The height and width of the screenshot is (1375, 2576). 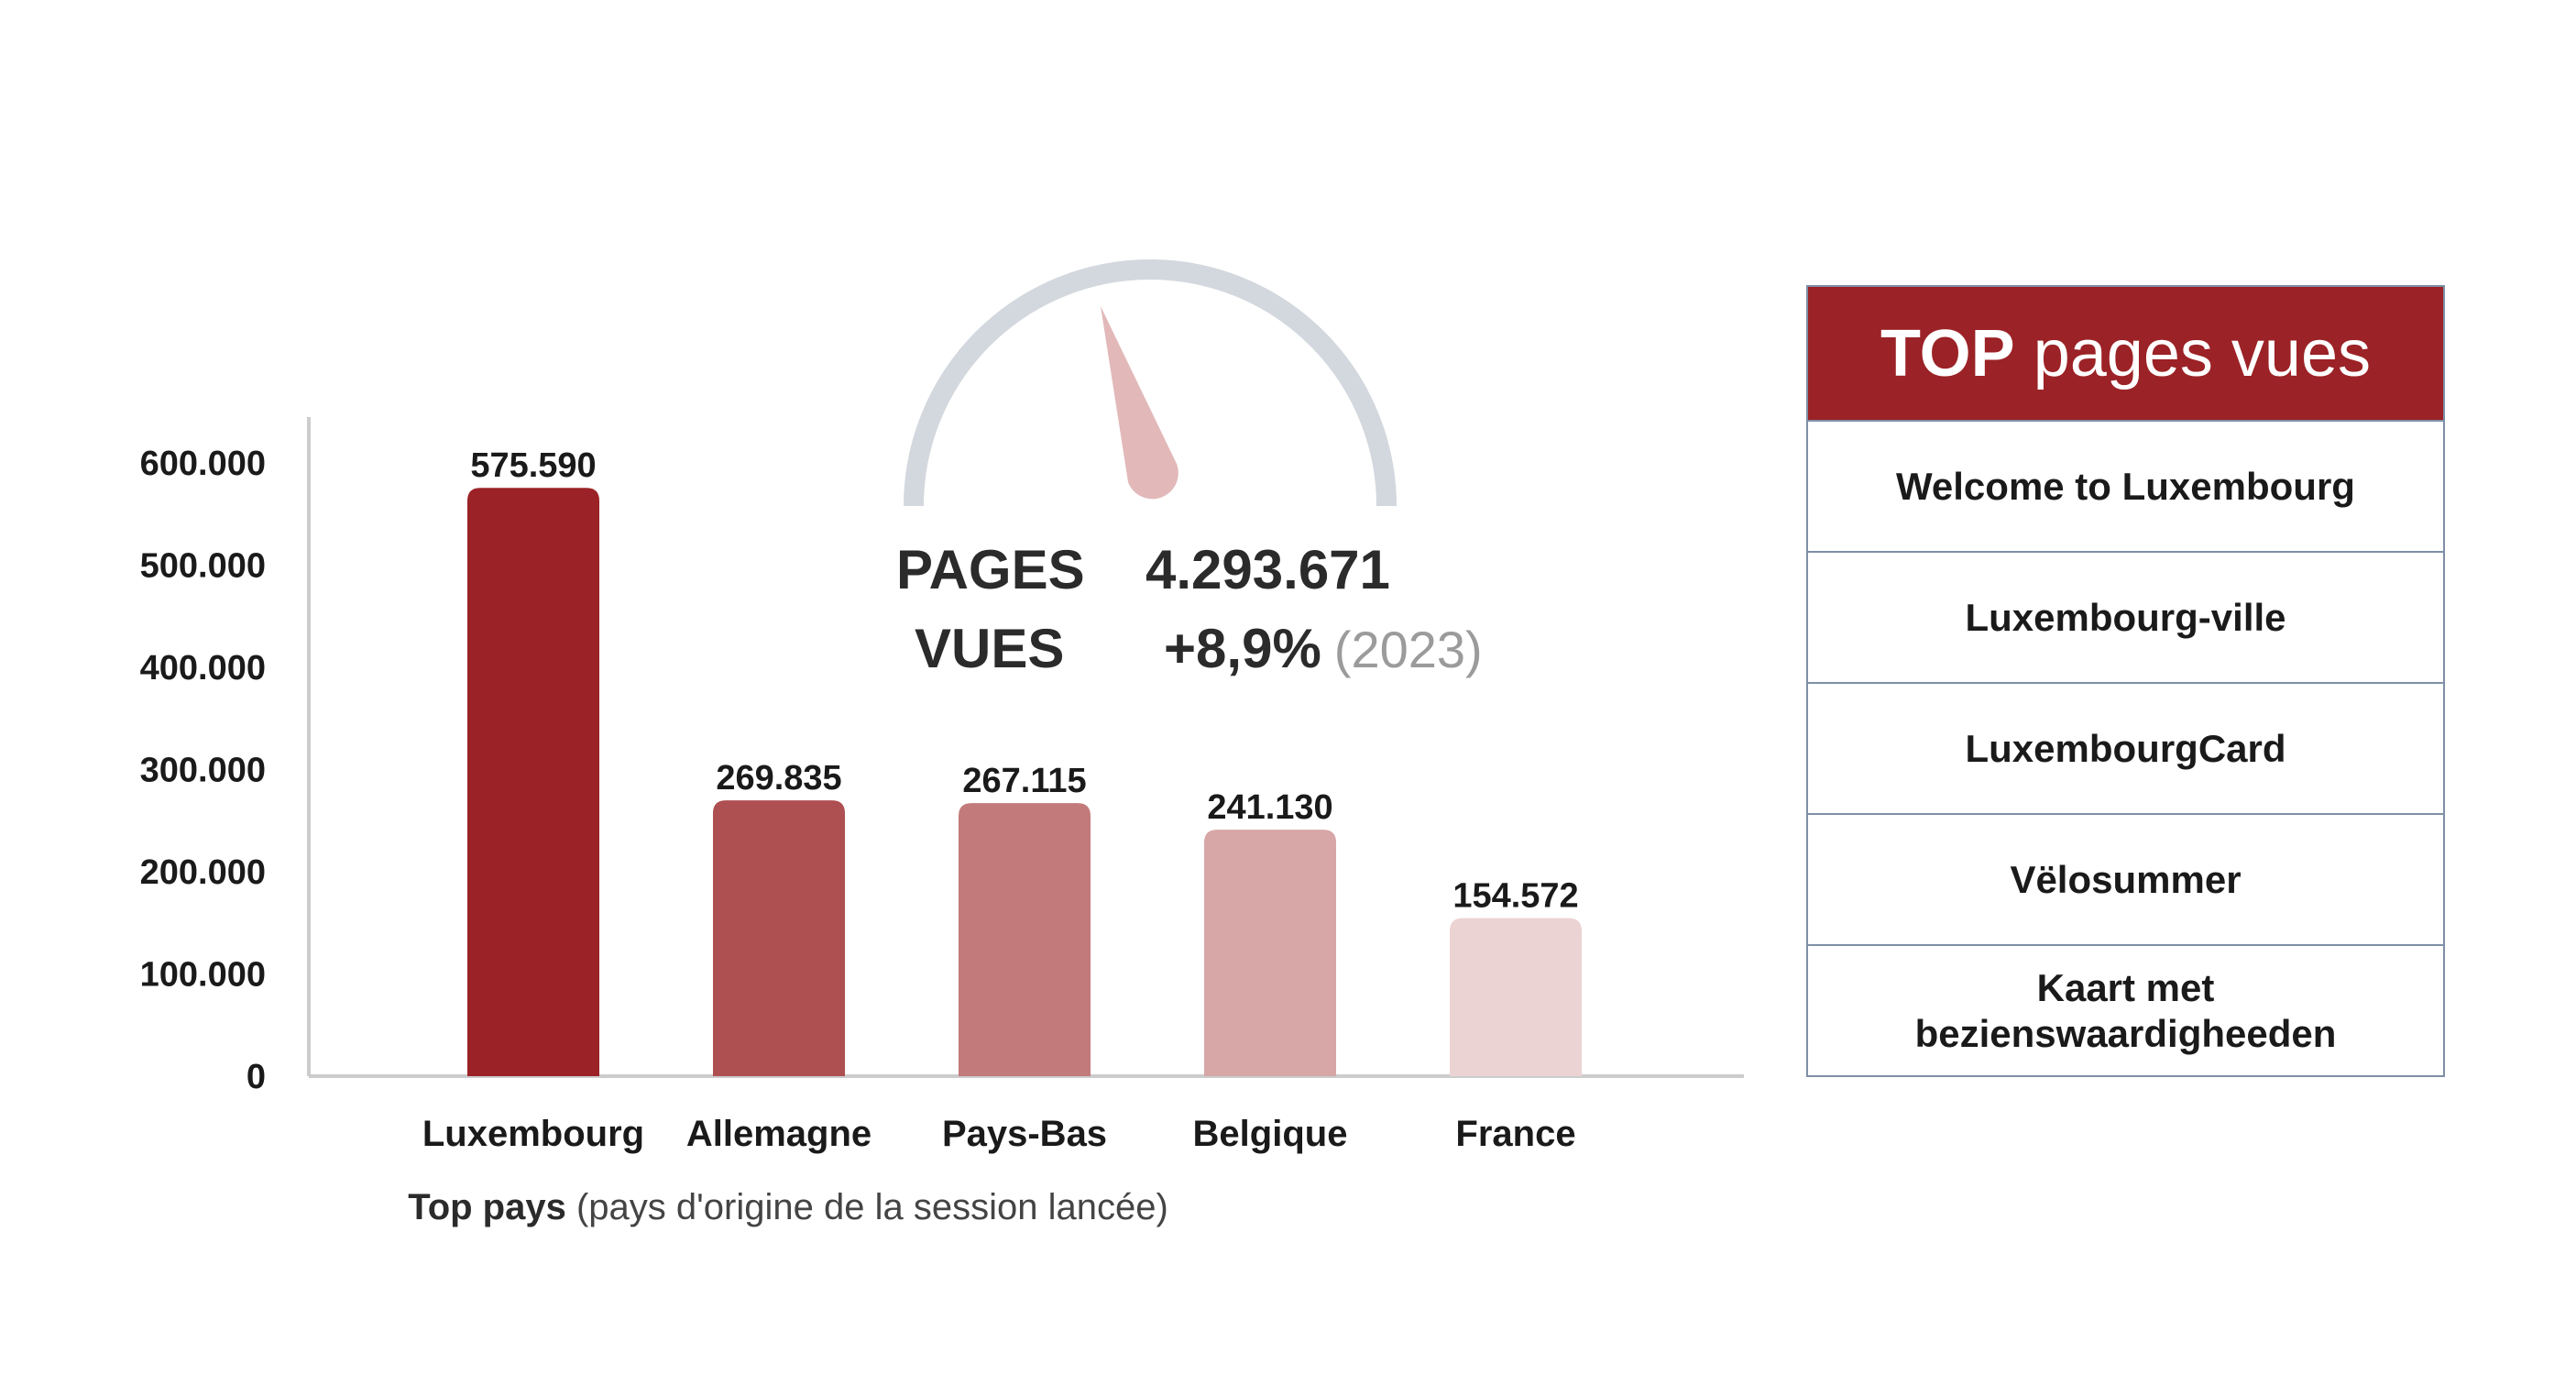 What do you see at coordinates (1323, 648) in the screenshot?
I see `kpi-change: +8,9% (2023)` at bounding box center [1323, 648].